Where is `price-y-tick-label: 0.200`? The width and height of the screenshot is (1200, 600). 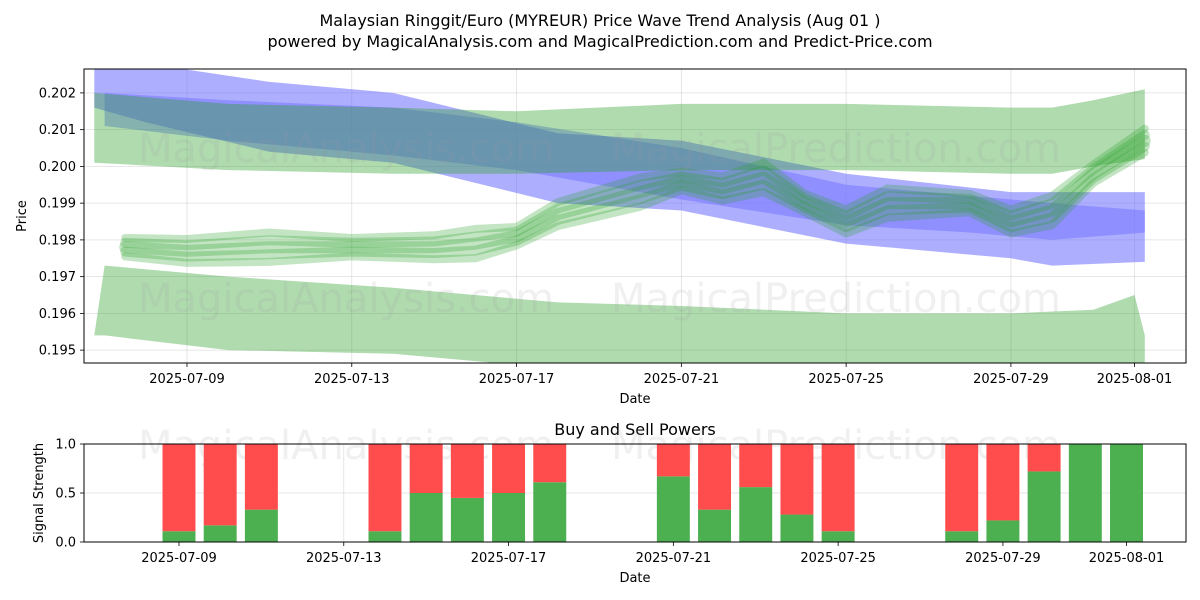 price-y-tick-label: 0.200 is located at coordinates (57, 167).